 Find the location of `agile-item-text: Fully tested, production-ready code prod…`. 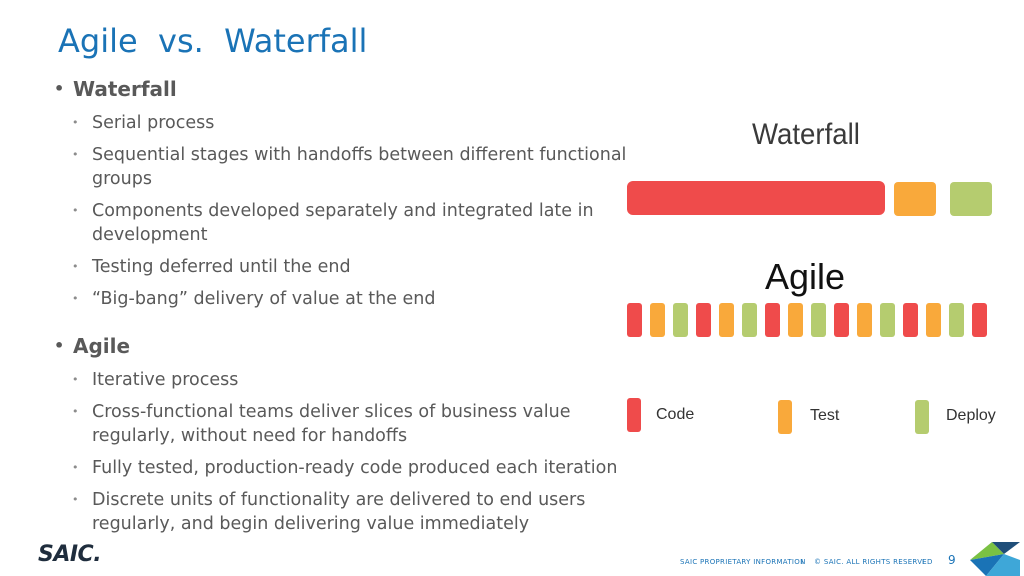

agile-item-text: Fully tested, production-ready code prod… is located at coordinates (355, 468).